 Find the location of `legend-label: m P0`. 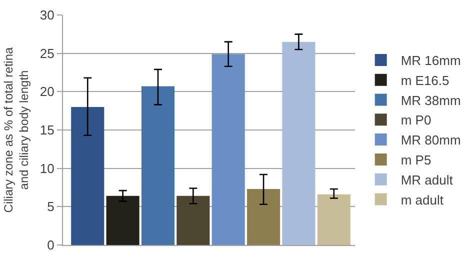

legend-label: m P0 is located at coordinates (416, 120).